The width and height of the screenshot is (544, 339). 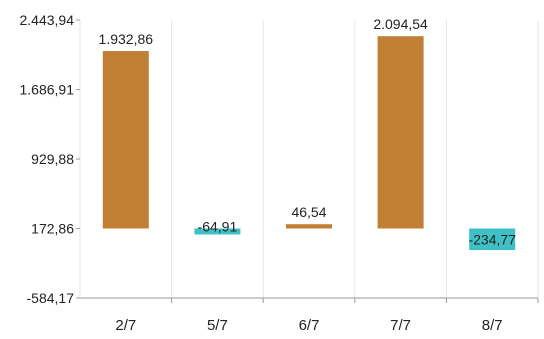 What do you see at coordinates (400, 325) in the screenshot?
I see `x-tick-label: 7/7` at bounding box center [400, 325].